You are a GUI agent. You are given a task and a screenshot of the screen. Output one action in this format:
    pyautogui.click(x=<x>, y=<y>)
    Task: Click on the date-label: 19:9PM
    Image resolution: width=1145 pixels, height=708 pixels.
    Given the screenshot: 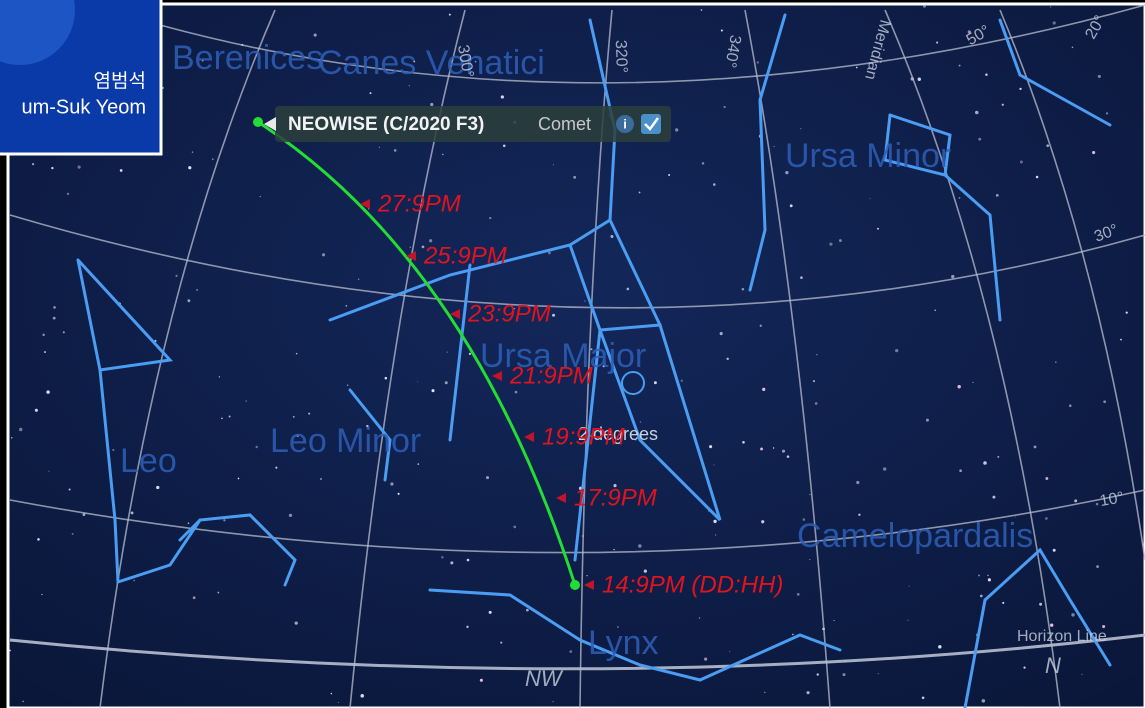 What is the action you would take?
    pyautogui.click(x=583, y=436)
    